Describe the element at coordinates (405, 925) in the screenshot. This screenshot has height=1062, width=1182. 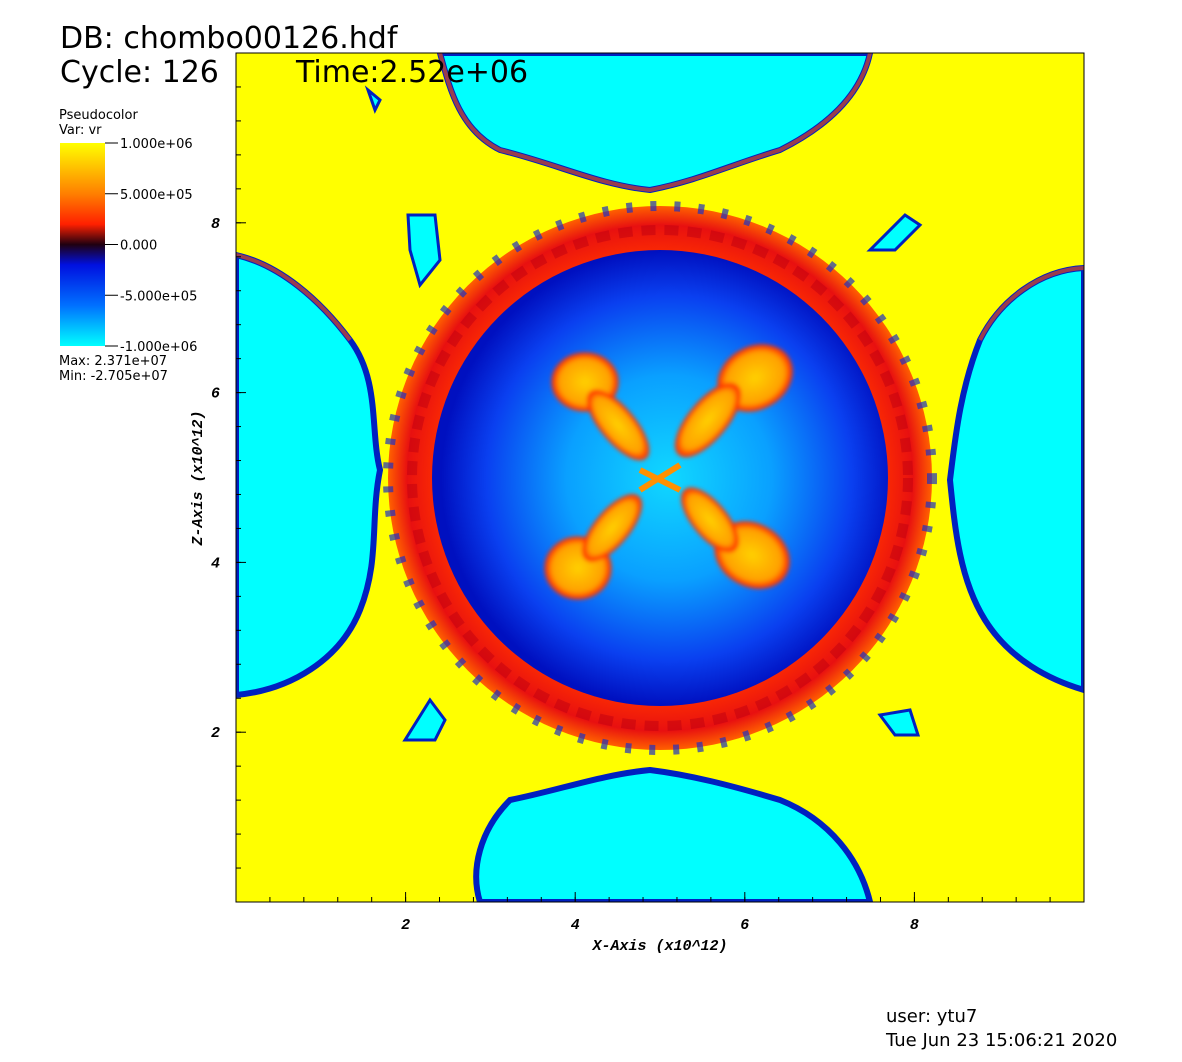
I see `x-tick-label: 2` at that location.